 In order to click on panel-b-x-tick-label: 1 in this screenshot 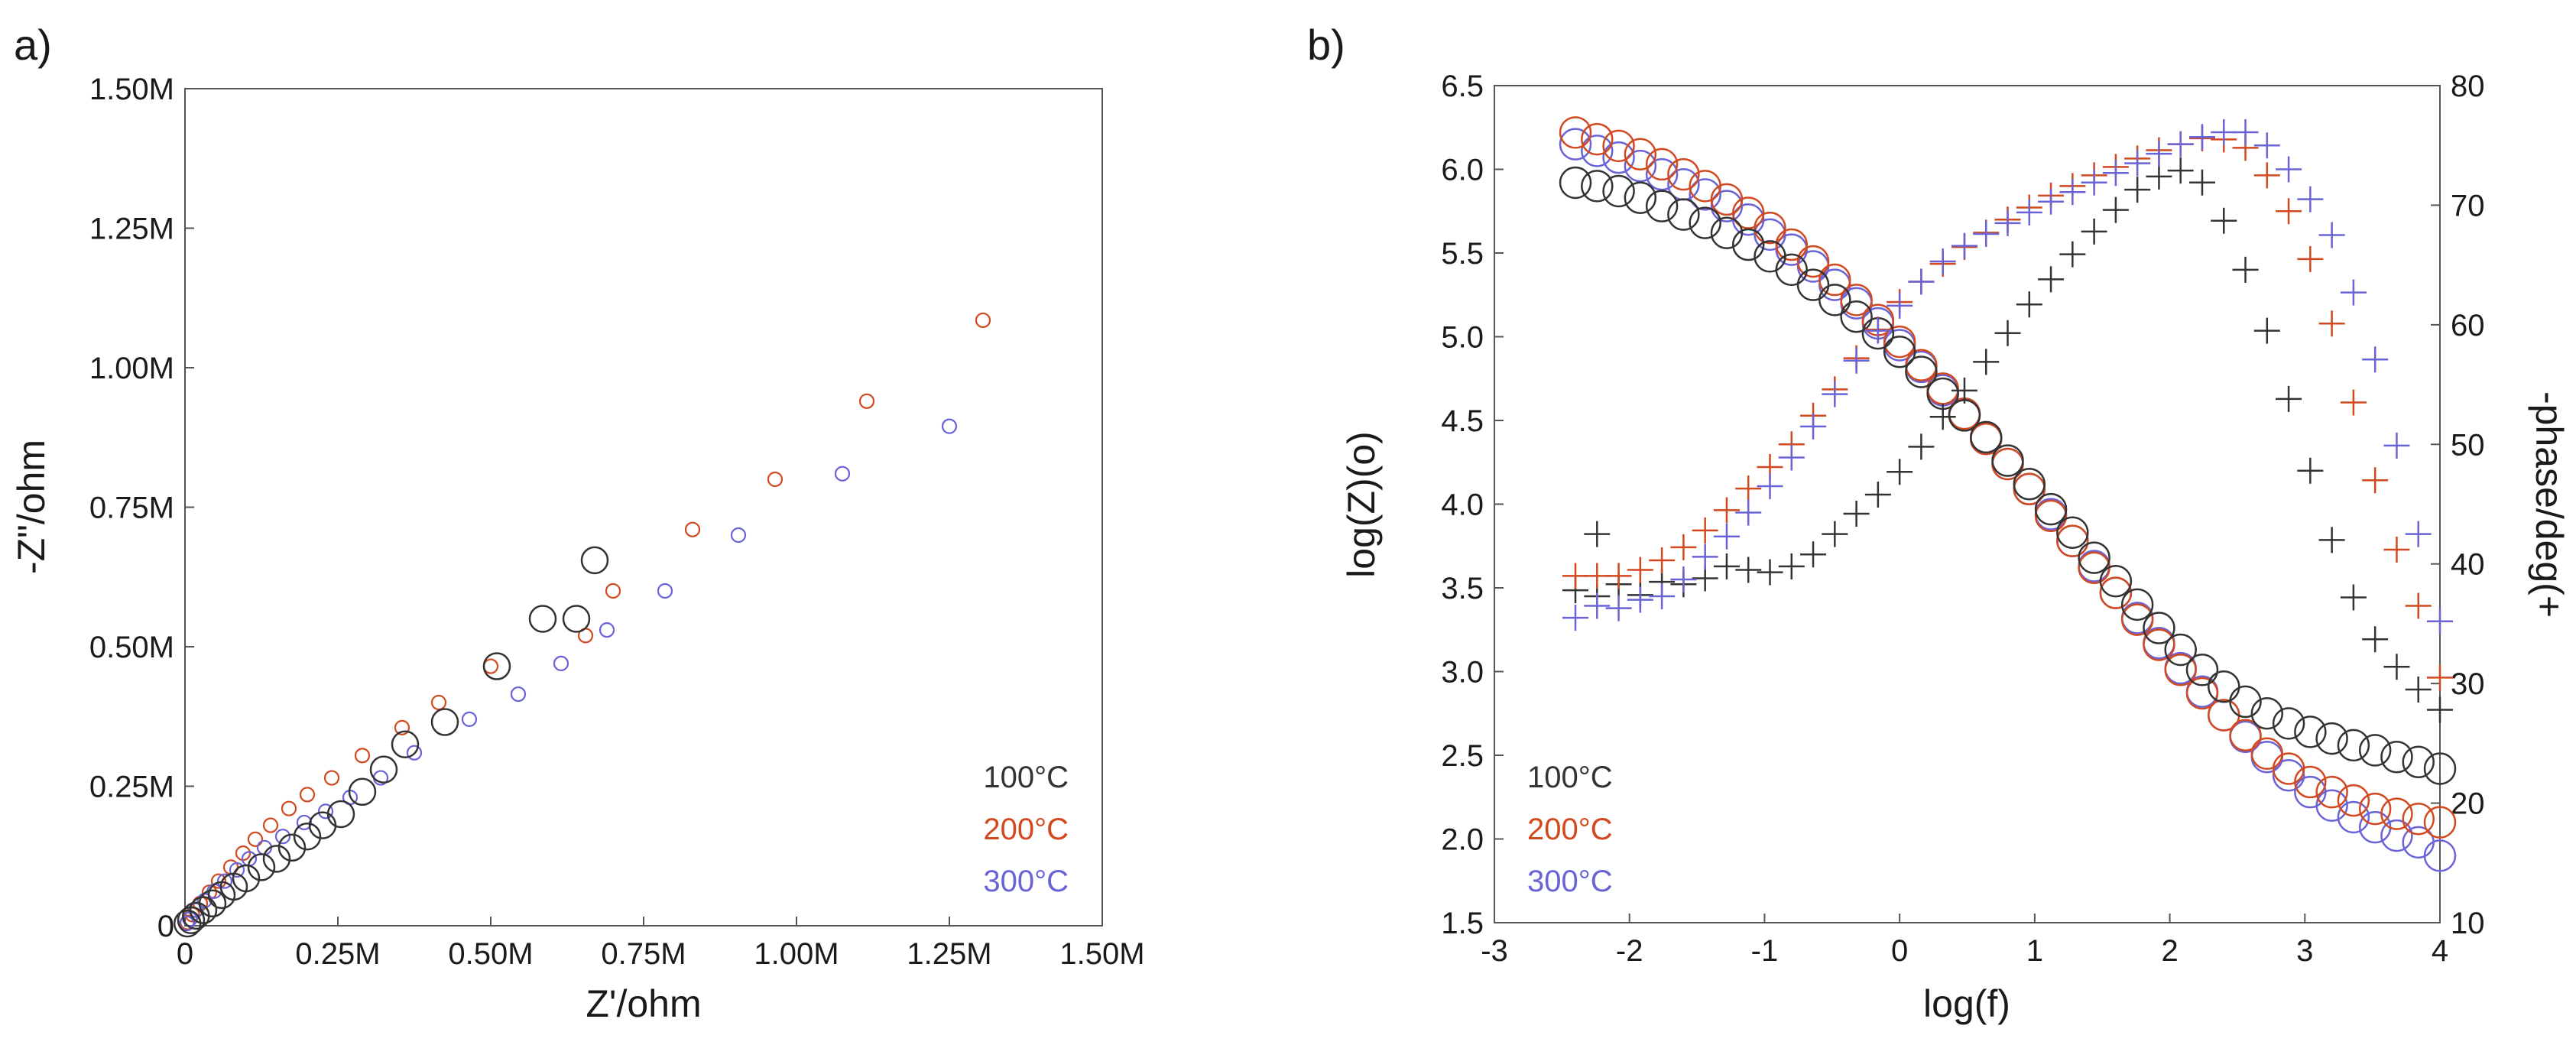, I will do `click(2034, 951)`.